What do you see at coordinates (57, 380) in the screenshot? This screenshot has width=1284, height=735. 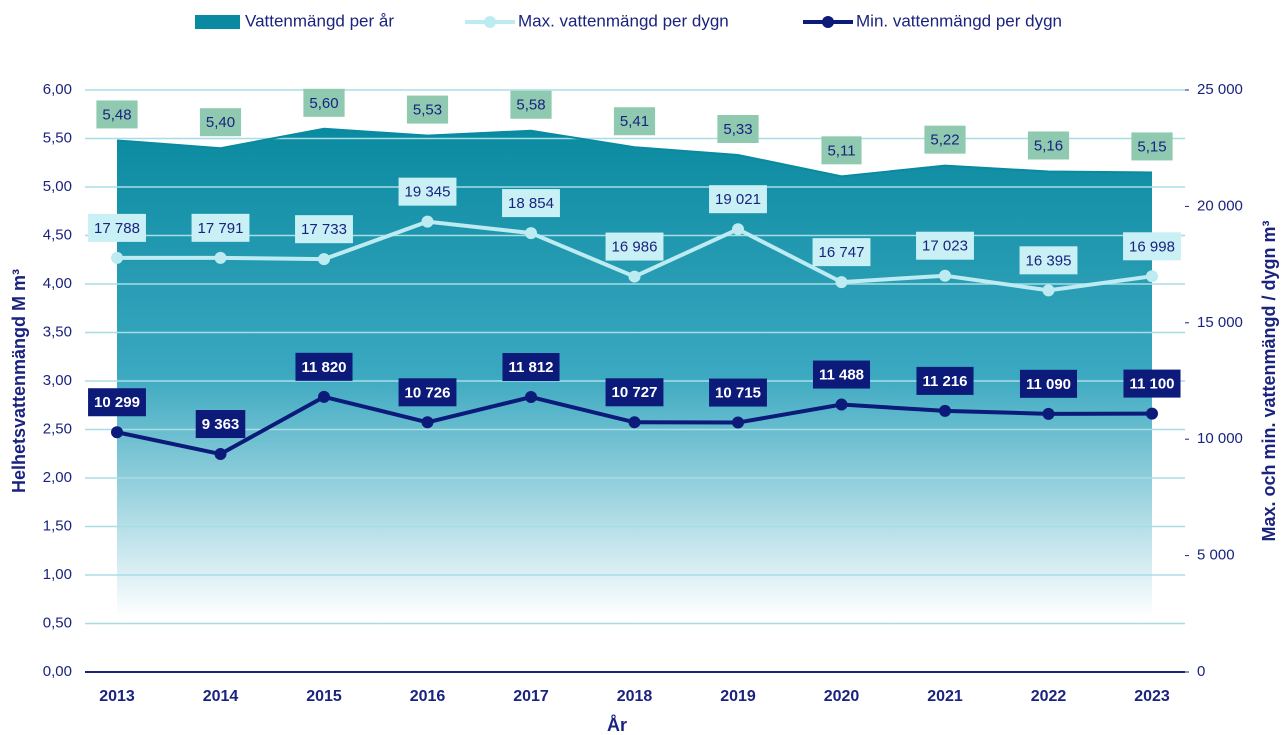 I see `y-tick-label: 3,00` at bounding box center [57, 380].